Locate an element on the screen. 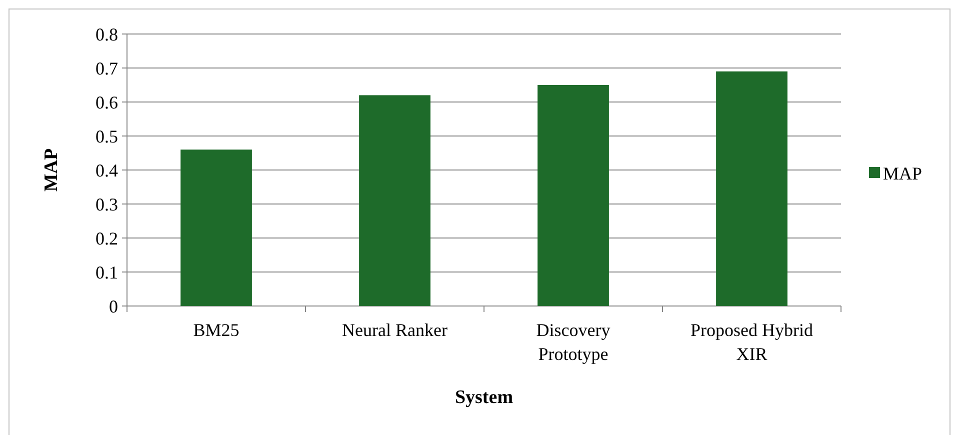 The width and height of the screenshot is (959, 435). y-tick-label: 0.6 is located at coordinates (107, 102).